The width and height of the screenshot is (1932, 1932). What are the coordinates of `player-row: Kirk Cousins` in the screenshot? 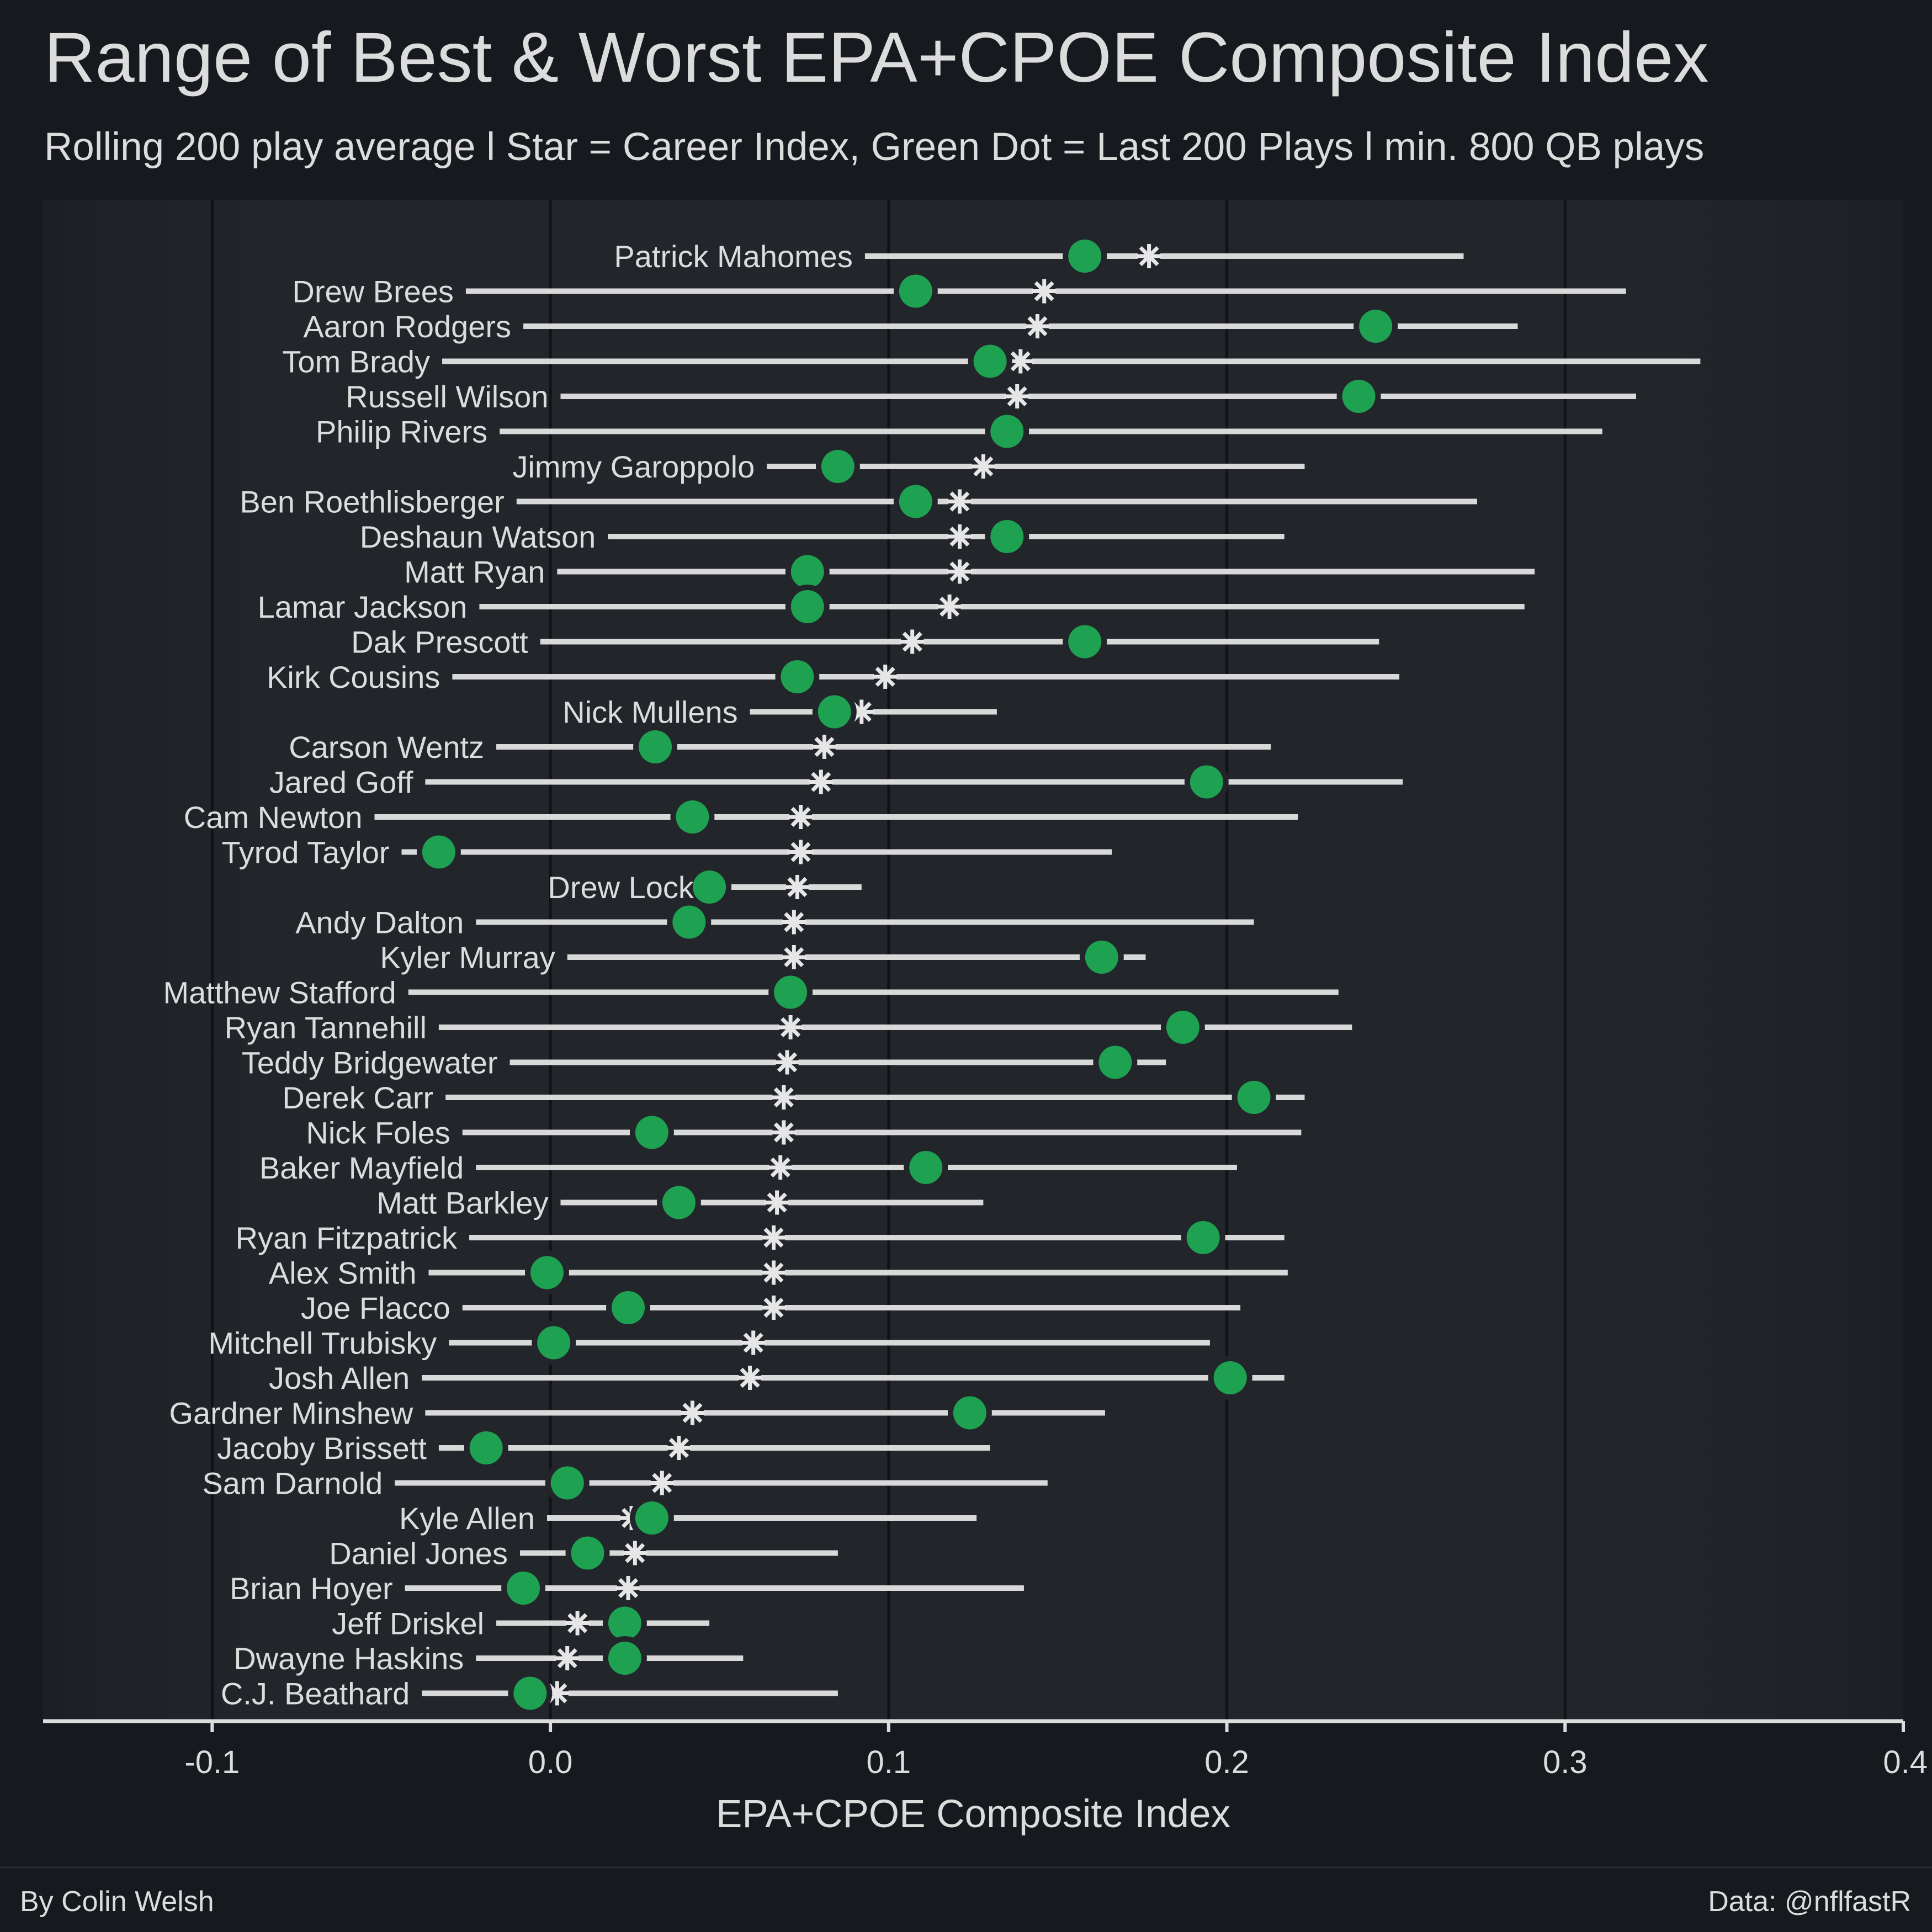 It's located at (833, 677).